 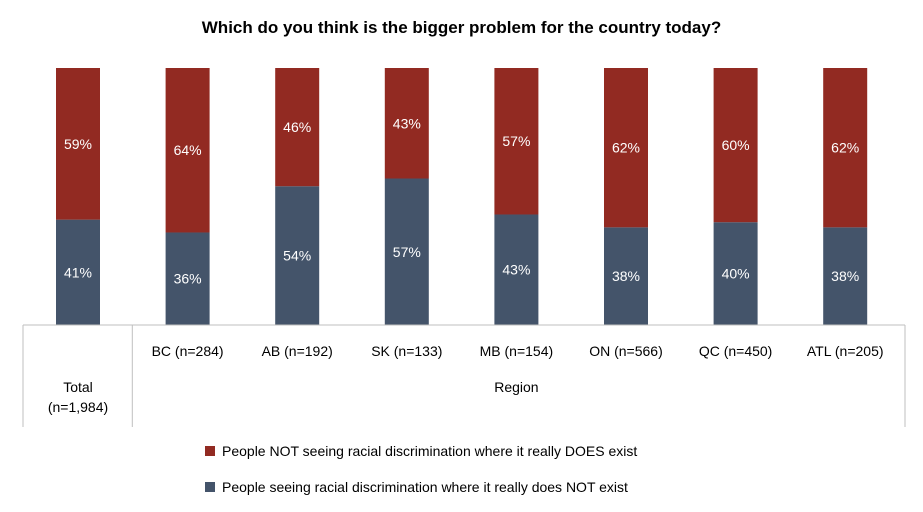 I want to click on data-label: 59%, so click(x=78, y=144).